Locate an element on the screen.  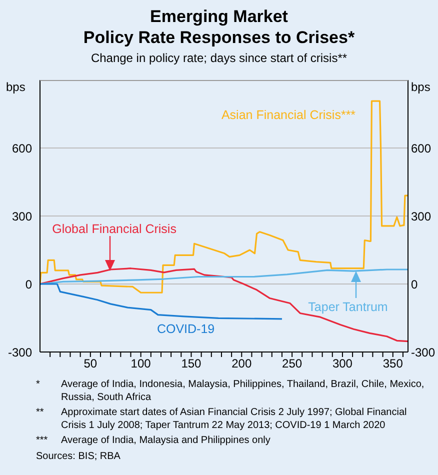
y-axis-title: bps is located at coordinates (16, 87).